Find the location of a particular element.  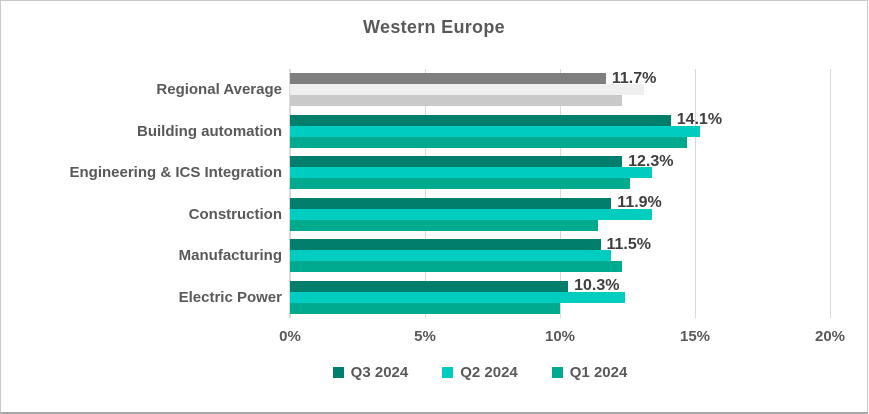

bar-group-regional-average: 11.7% is located at coordinates (560, 90).